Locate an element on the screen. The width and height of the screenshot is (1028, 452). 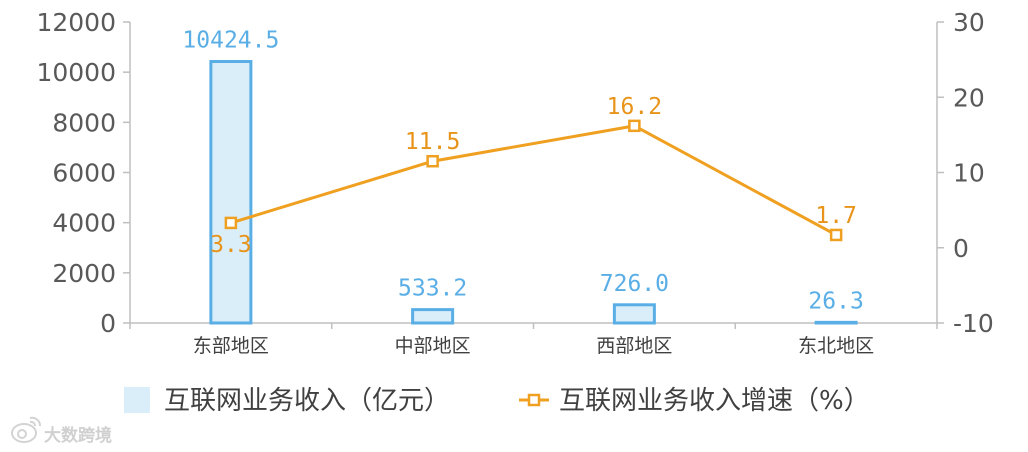
category-label: 东北地区 is located at coordinates (836, 346).